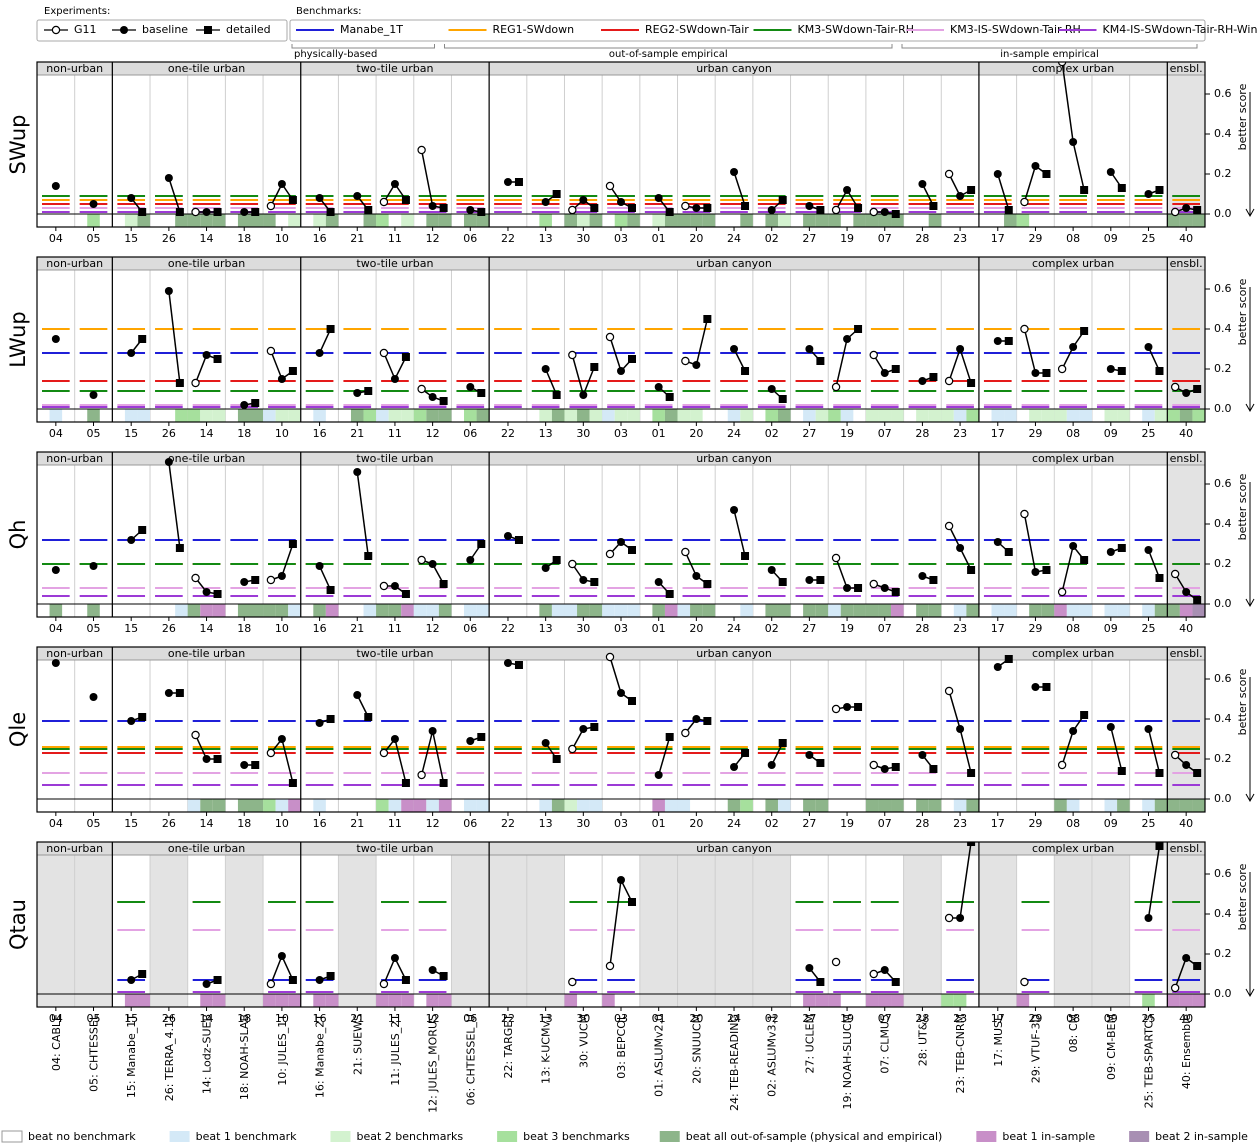 The image size is (1257, 1146). Describe the element at coordinates (206, 848) in the screenshot. I see `group-label: one-tile urban` at that location.